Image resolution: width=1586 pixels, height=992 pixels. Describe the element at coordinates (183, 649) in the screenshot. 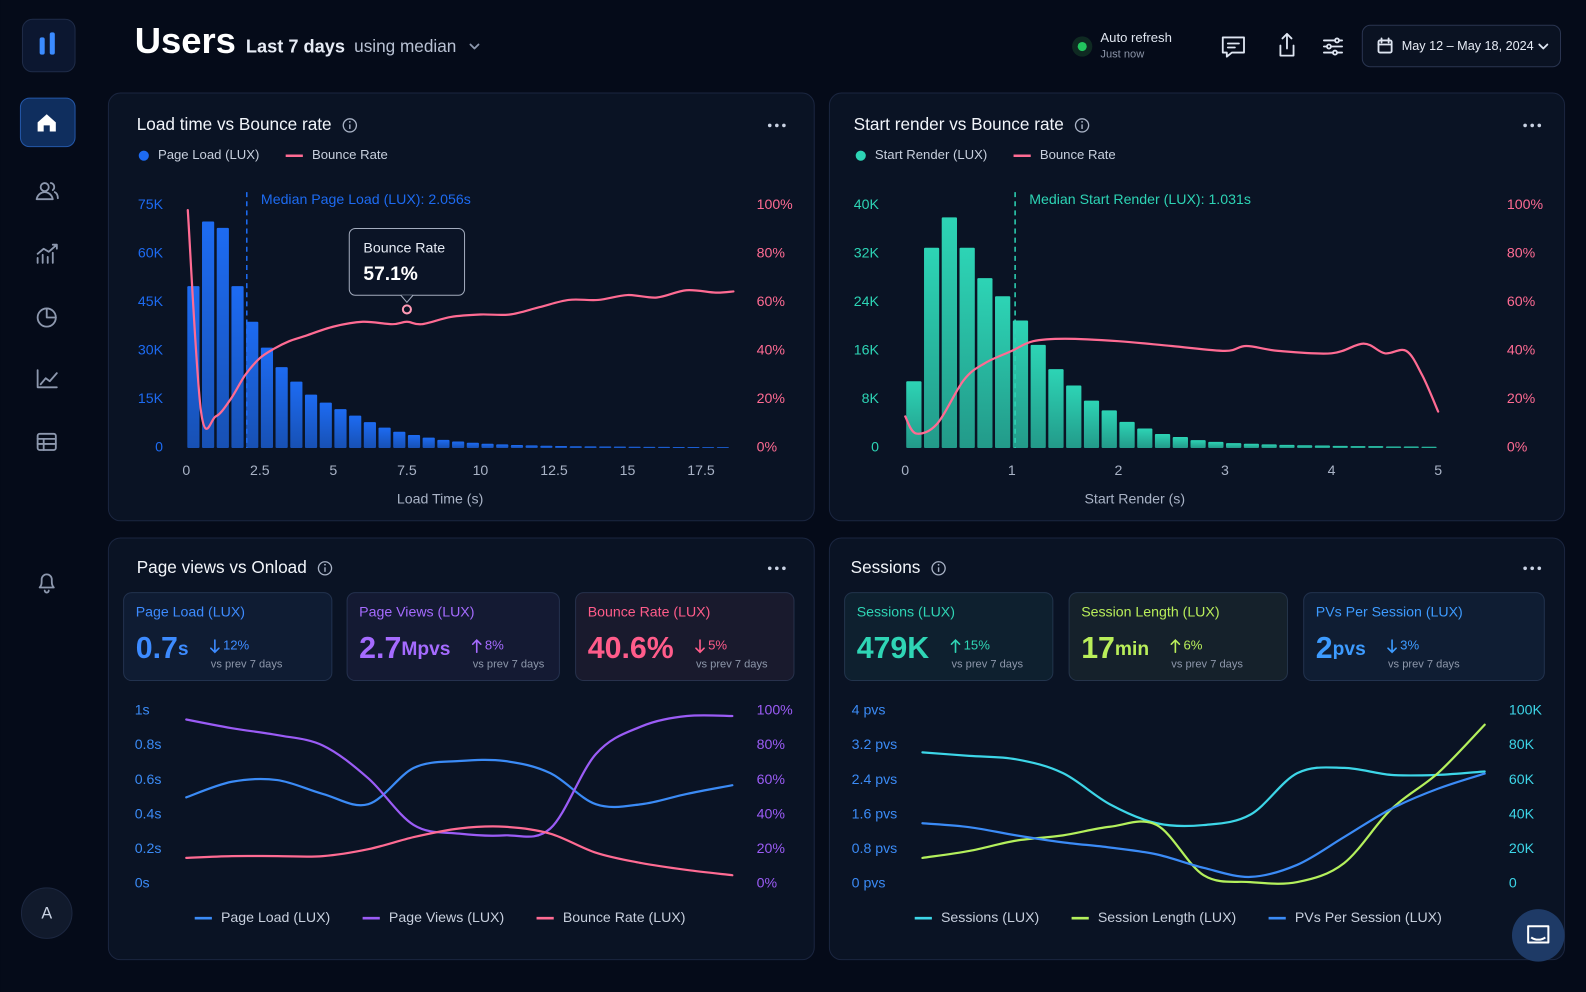

I see `kpi-unit: s` at that location.